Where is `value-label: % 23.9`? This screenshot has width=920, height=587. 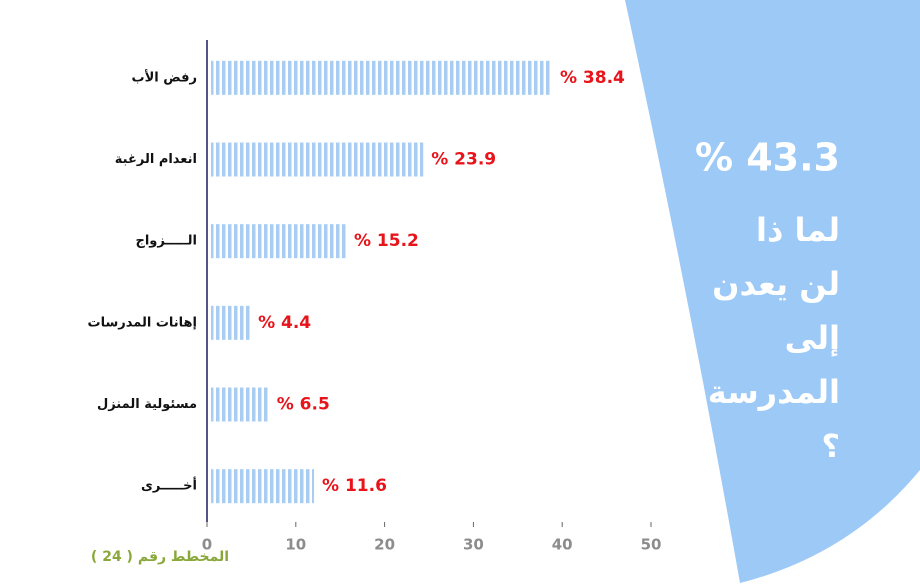
value-label: % 23.9 is located at coordinates (463, 160).